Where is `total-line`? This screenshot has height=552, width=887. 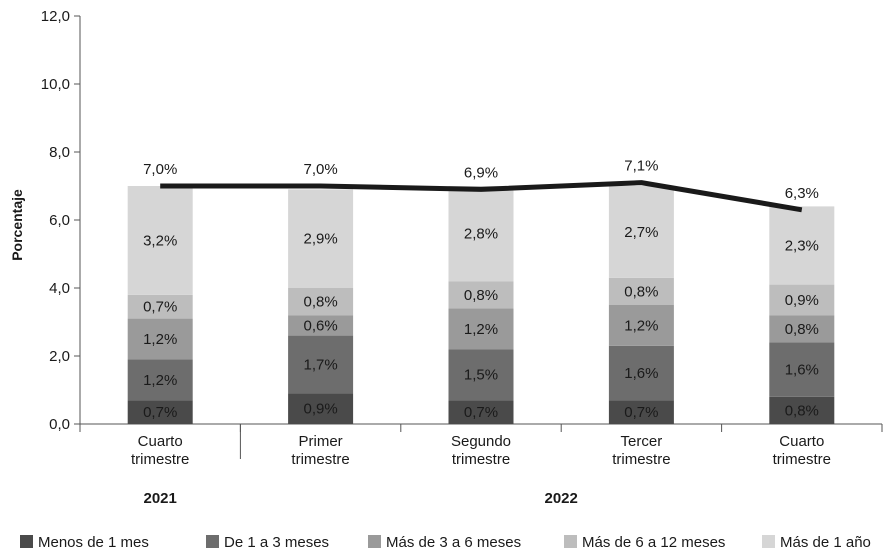 total-line is located at coordinates (481, 196).